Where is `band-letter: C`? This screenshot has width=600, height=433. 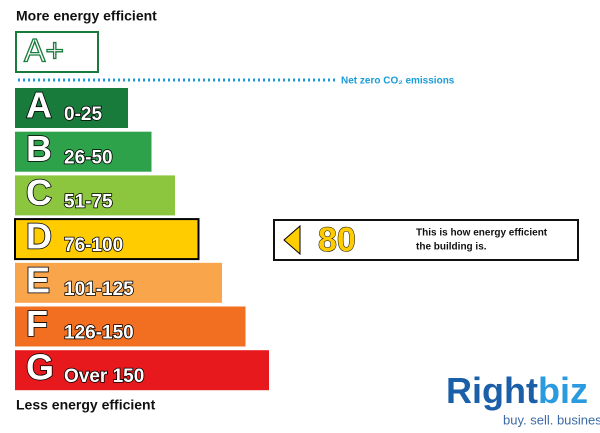
band-letter: C is located at coordinates (39, 192).